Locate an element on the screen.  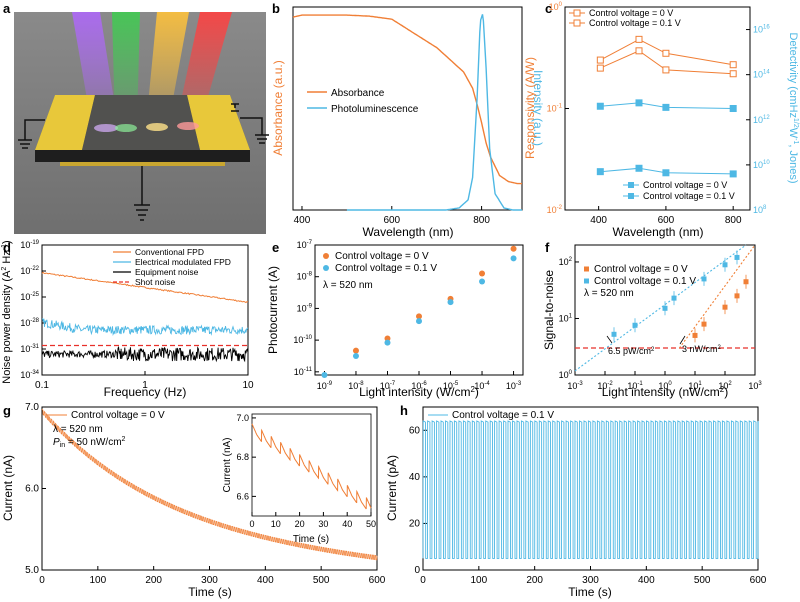
e-xtick-label-2: 10⁻⁷ is located at coordinates (388, 386).